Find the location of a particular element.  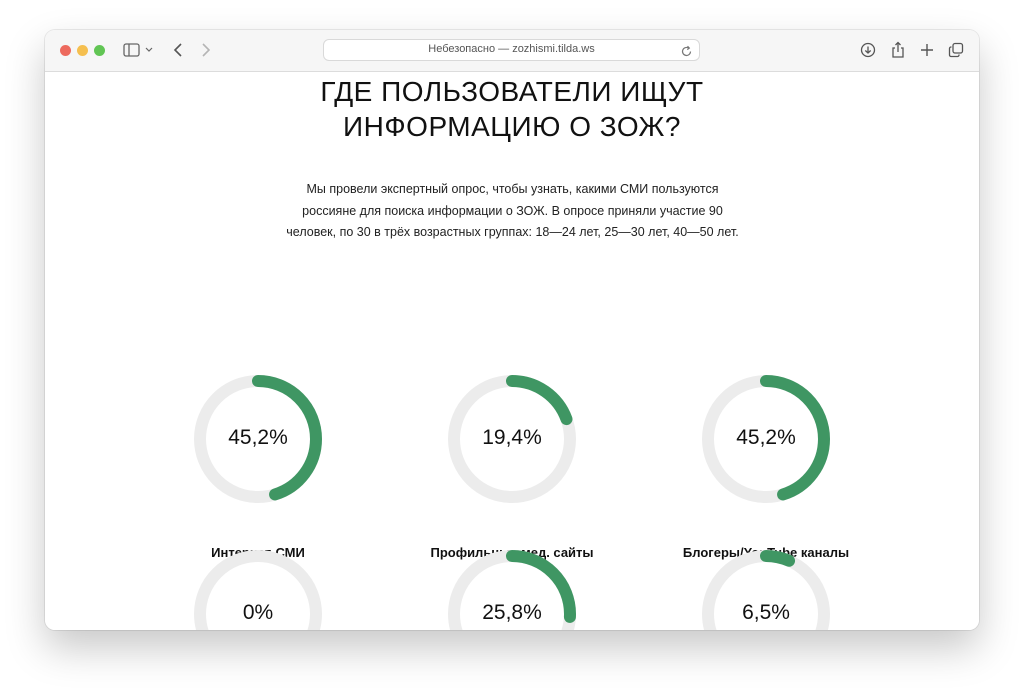

donut-chart: 19,4% is located at coordinates (512, 439).